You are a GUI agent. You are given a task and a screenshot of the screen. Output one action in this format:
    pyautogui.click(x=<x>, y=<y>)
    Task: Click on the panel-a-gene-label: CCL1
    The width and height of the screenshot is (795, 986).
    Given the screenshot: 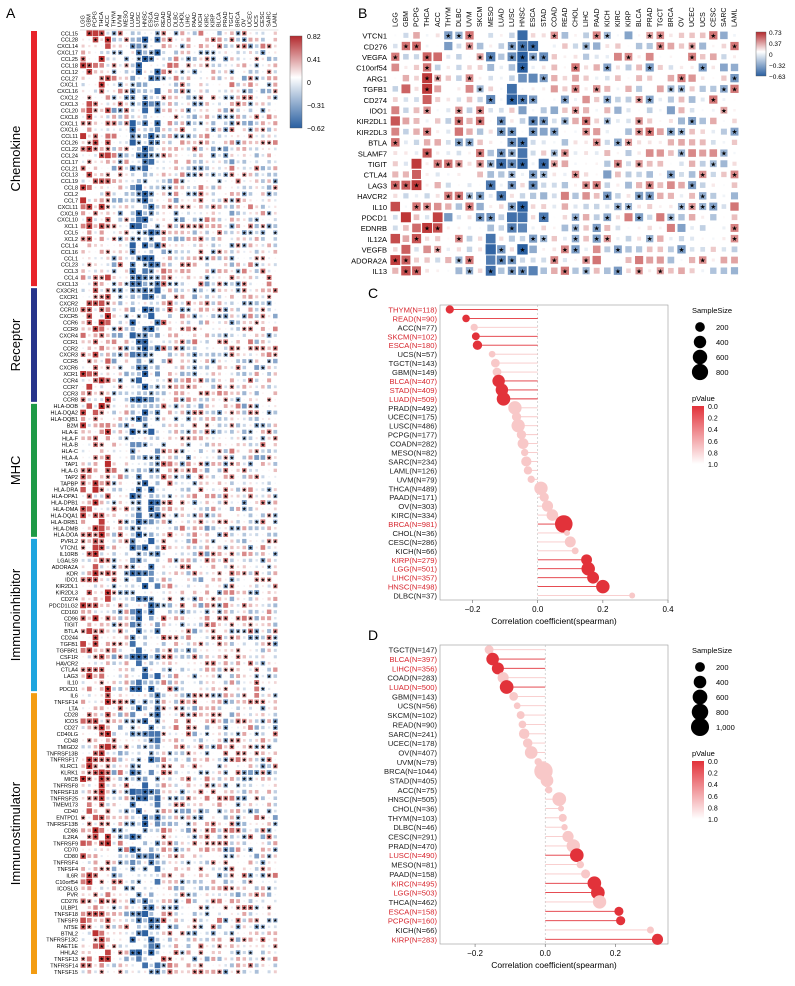 What is the action you would take?
    pyautogui.click(x=71, y=259)
    